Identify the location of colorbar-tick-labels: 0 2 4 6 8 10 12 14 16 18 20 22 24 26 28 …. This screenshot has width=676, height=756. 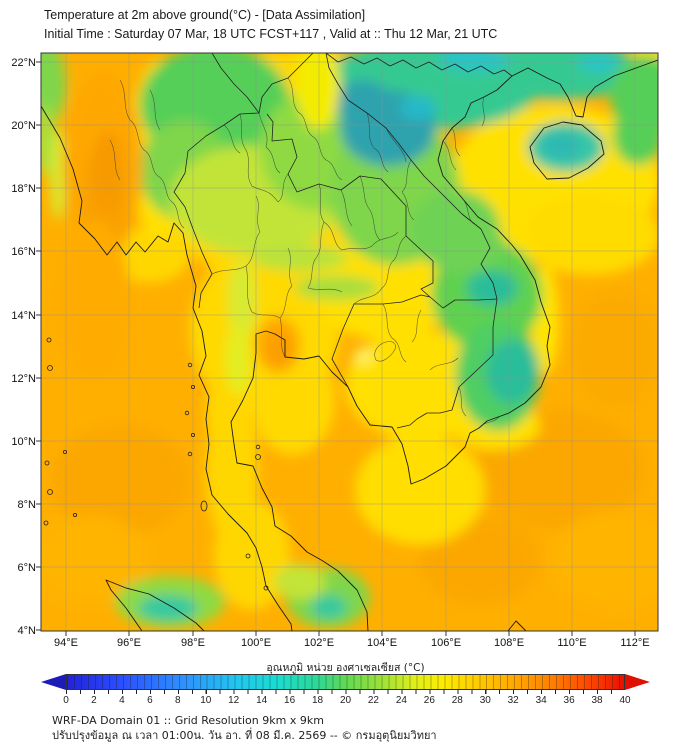
(345, 701).